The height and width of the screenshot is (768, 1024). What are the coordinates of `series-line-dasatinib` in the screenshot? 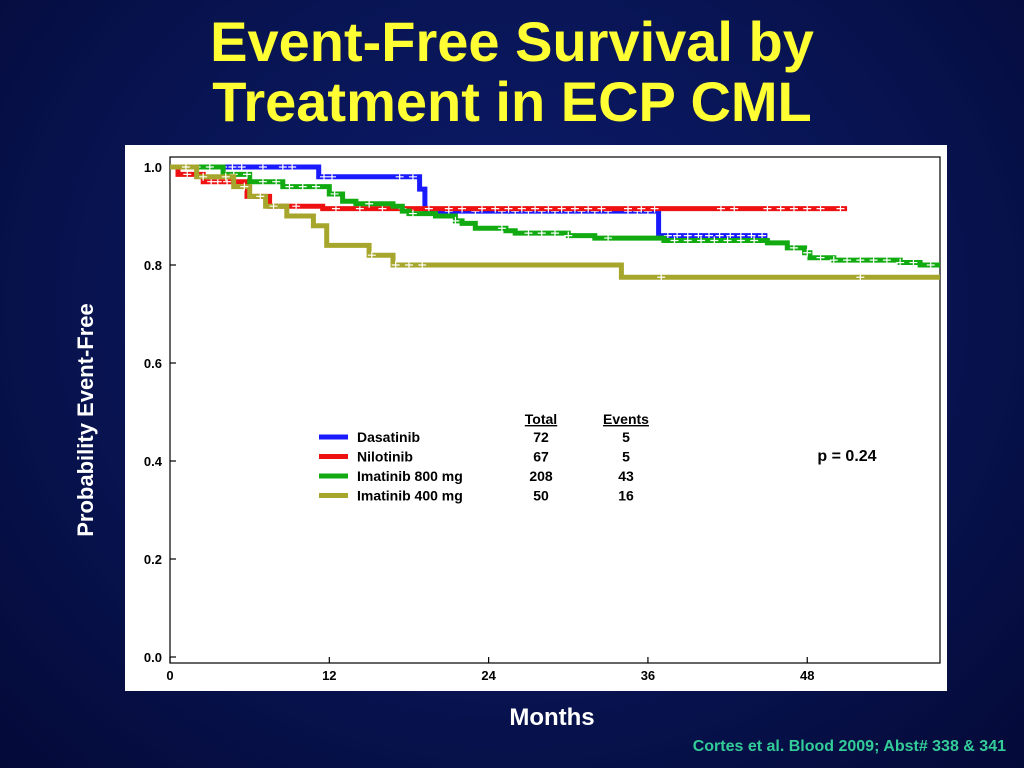 It's located at (469, 201).